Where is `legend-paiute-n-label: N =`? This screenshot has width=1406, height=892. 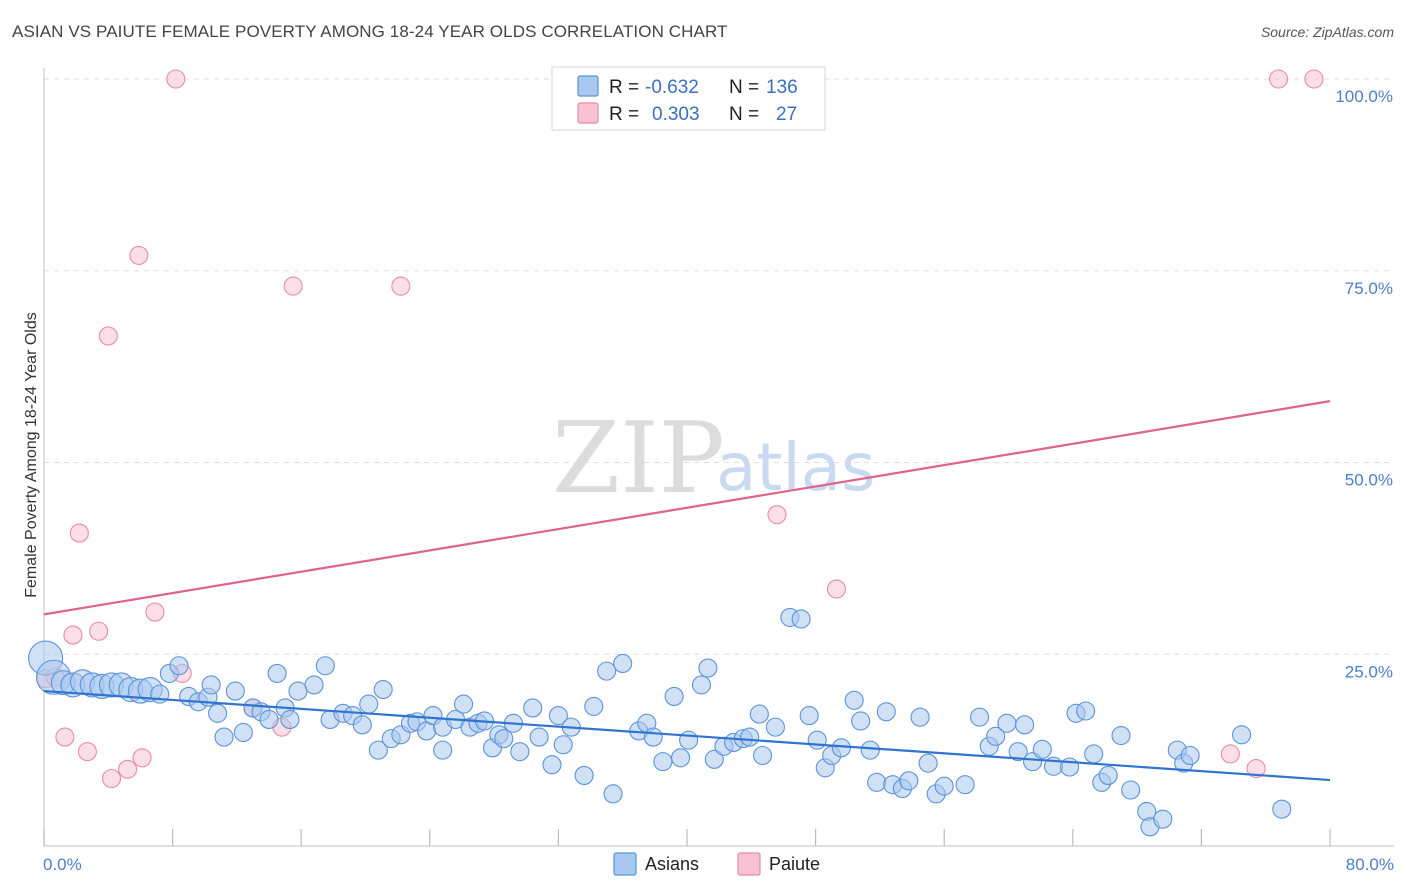
legend-paiute-n-label: N = is located at coordinates (744, 114).